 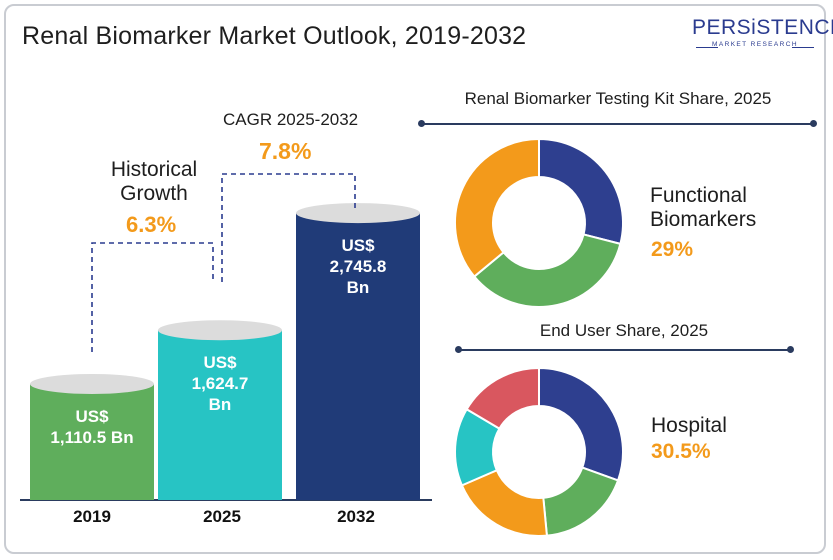 I want to click on historical-growth-value: 6.3%, so click(x=151, y=224).